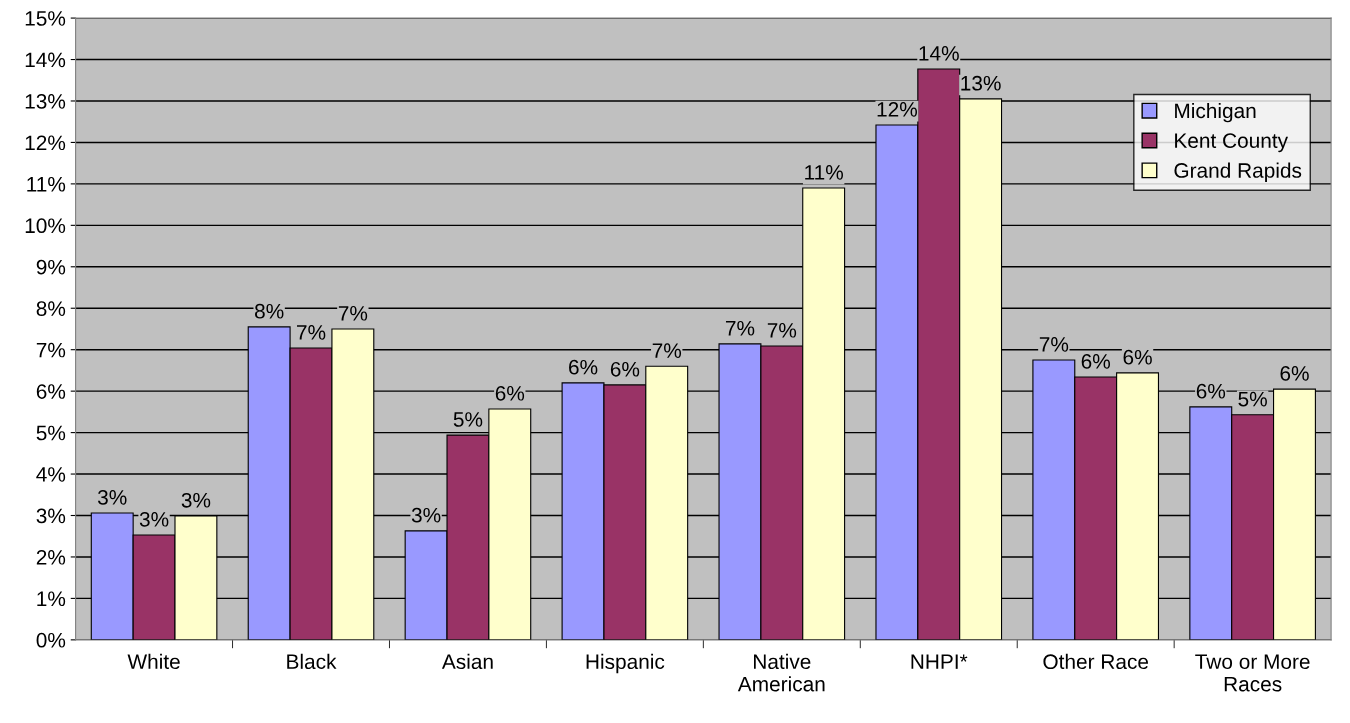 This screenshot has height=723, width=1350. What do you see at coordinates (46, 184) in the screenshot?
I see `y-tick-label: 11%` at bounding box center [46, 184].